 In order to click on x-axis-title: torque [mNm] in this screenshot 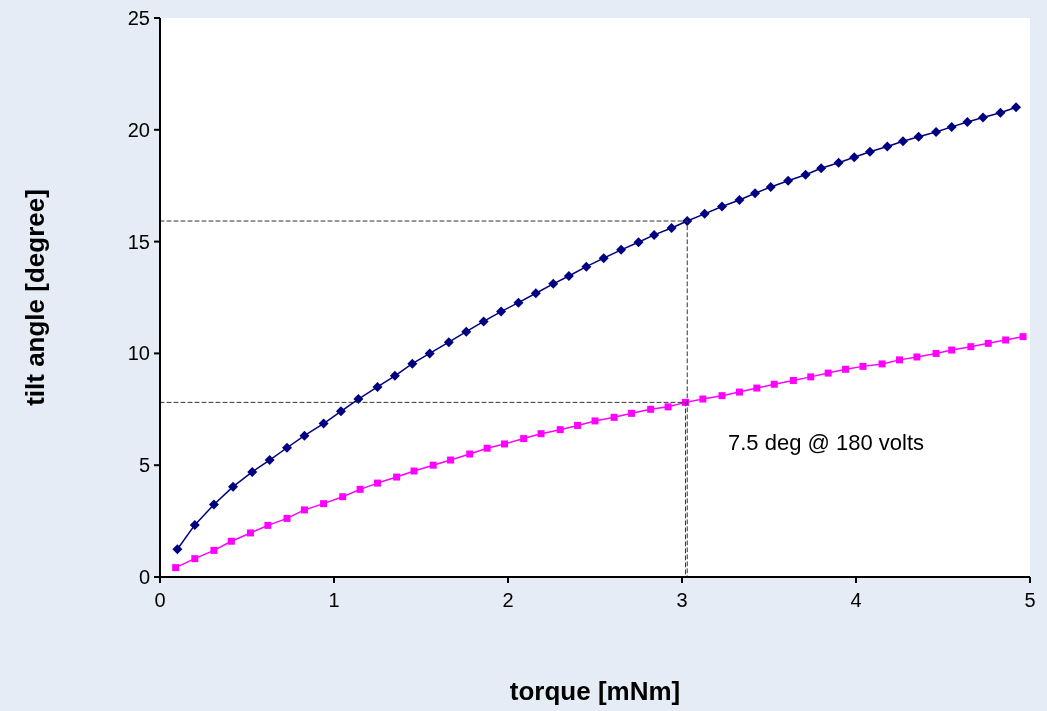, I will do `click(595, 691)`.